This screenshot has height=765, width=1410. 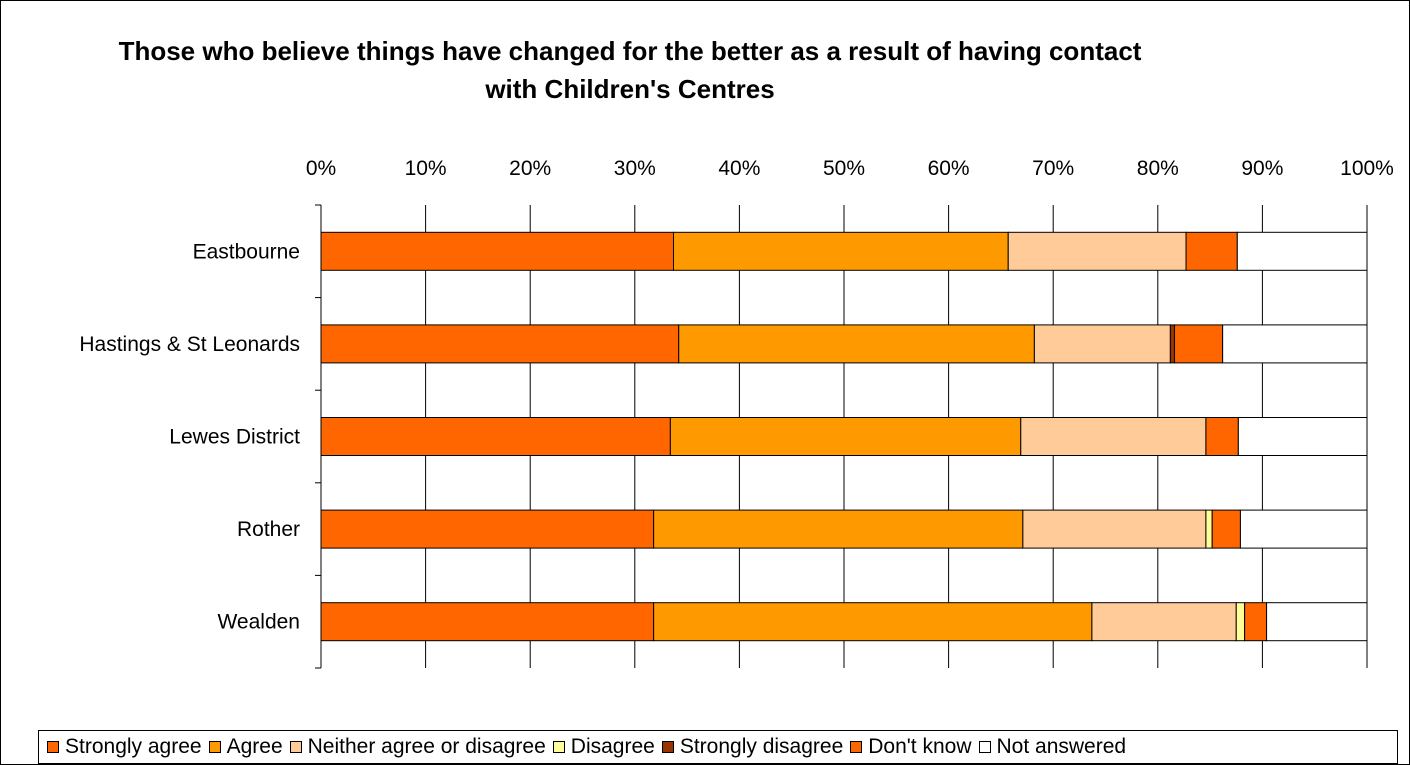 What do you see at coordinates (761, 746) in the screenshot?
I see `legend-label: Strongly disagree` at bounding box center [761, 746].